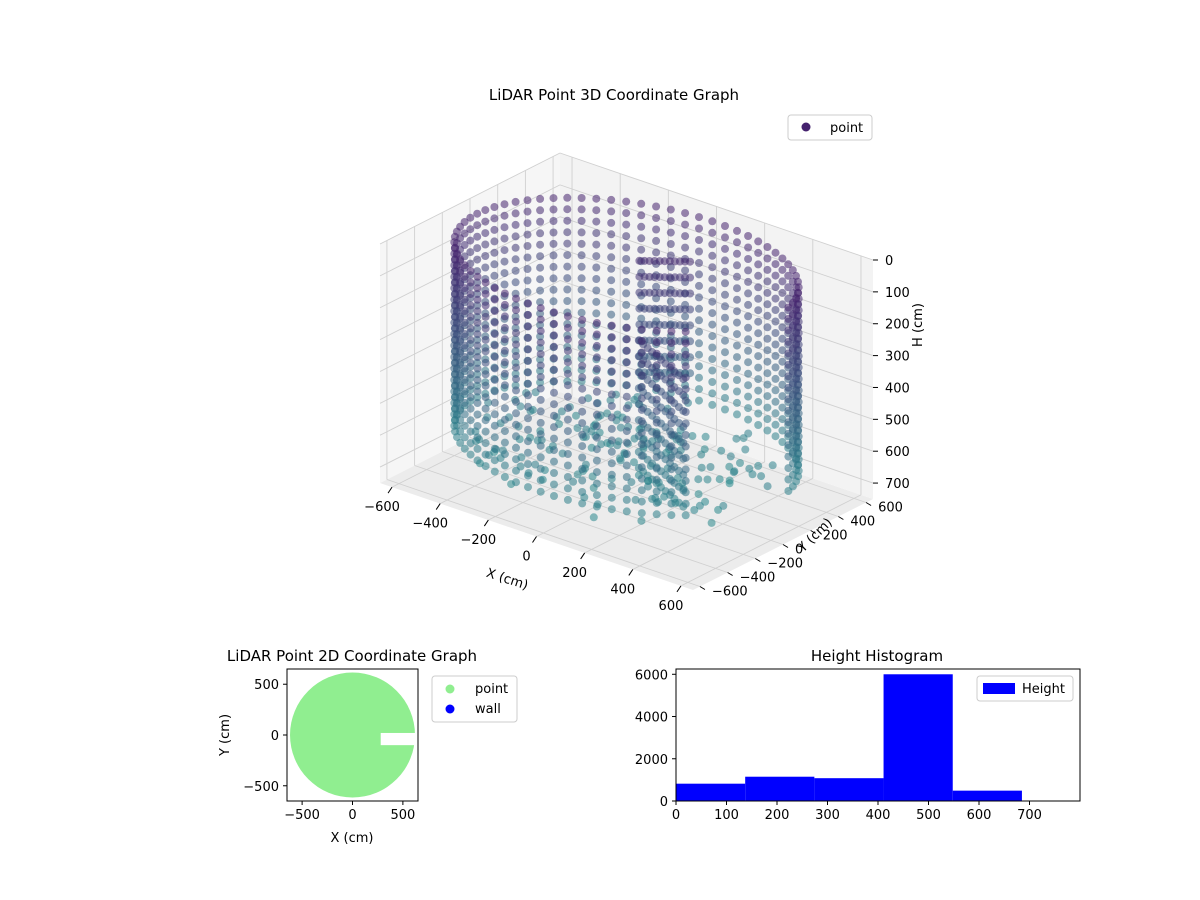 The height and width of the screenshot is (900, 1200). What do you see at coordinates (897, 484) in the screenshot?
I see `chart-3d-ztick-label: 700` at bounding box center [897, 484].